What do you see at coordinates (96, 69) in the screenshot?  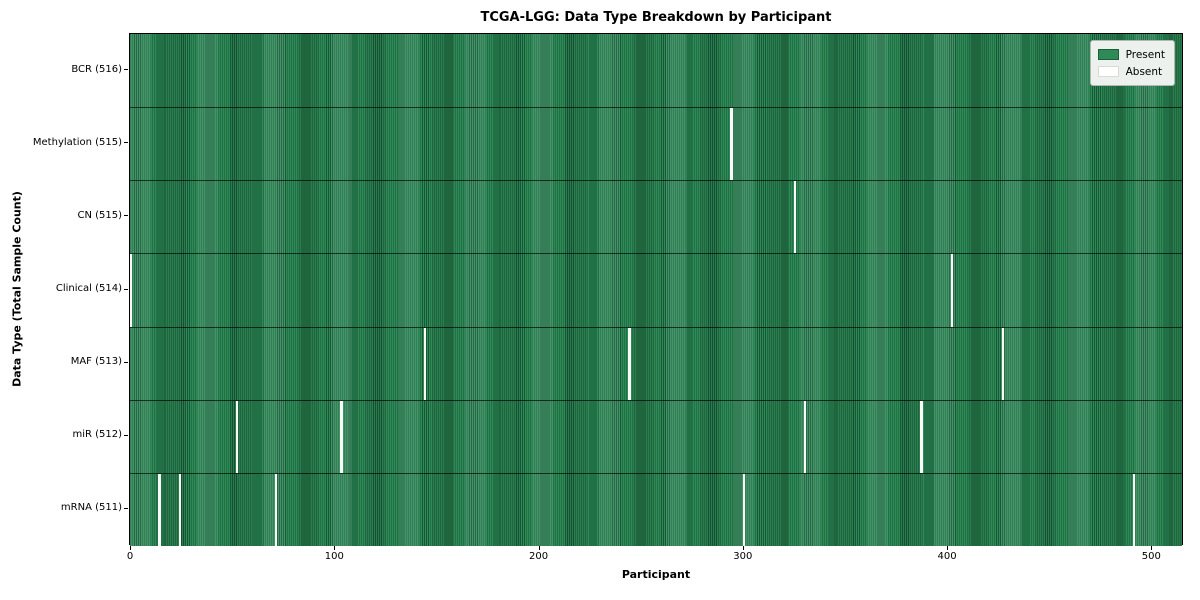 I see `y-tick-label-bcr: BCR (516)` at bounding box center [96, 69].